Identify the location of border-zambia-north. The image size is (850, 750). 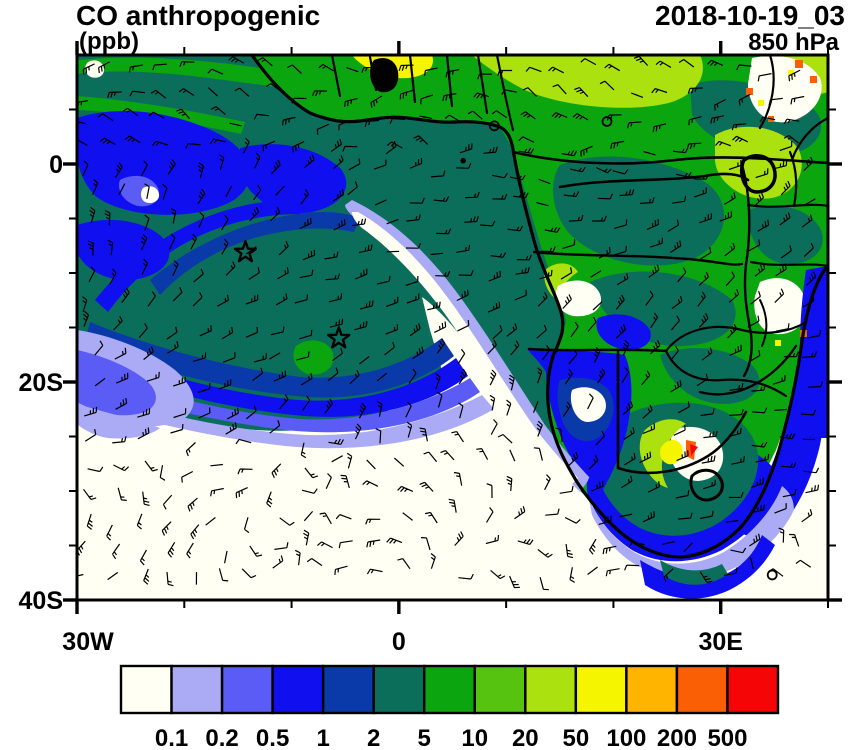
(736, 336).